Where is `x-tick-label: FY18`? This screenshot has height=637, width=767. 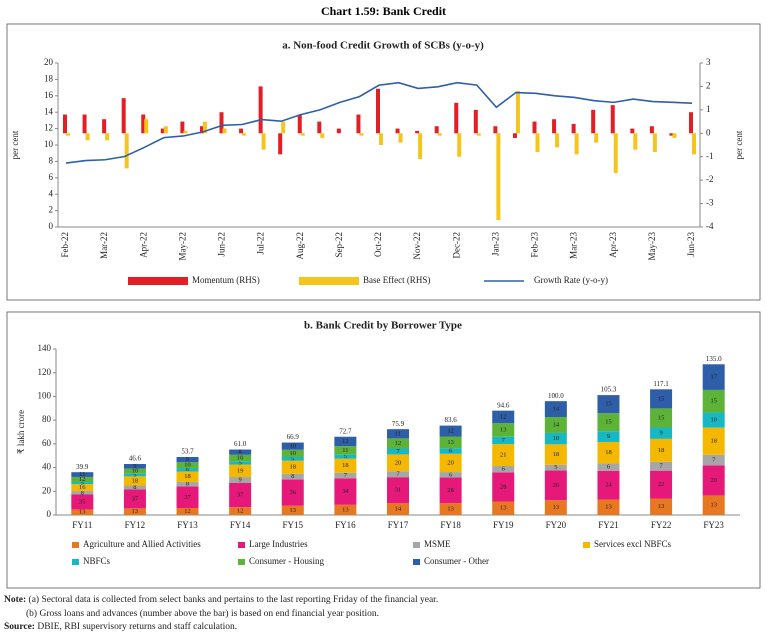
x-tick-label: FY18 is located at coordinates (450, 525).